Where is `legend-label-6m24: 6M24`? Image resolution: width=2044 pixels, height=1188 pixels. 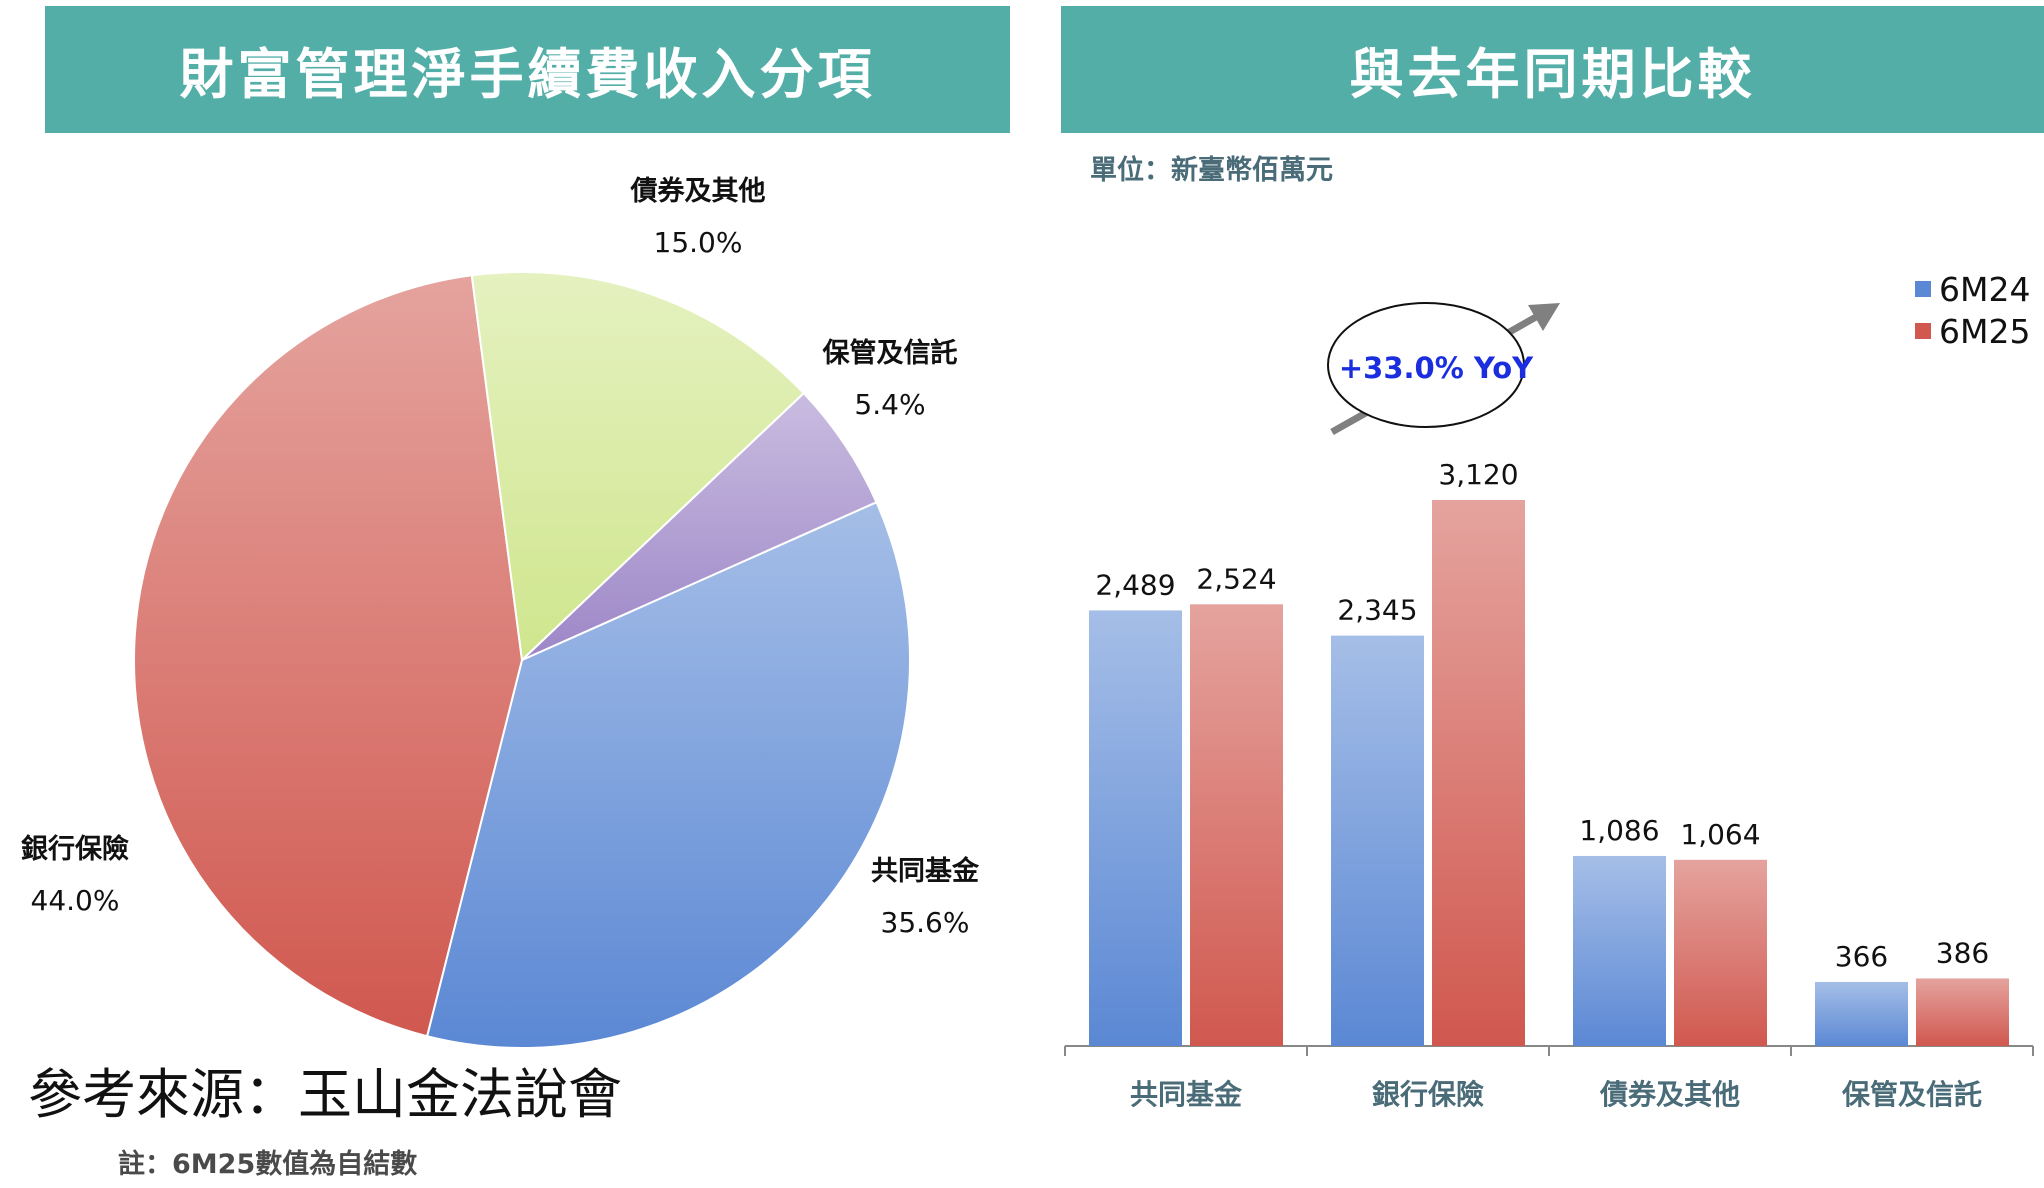
legend-label-6m24: 6M24 is located at coordinates (1985, 289).